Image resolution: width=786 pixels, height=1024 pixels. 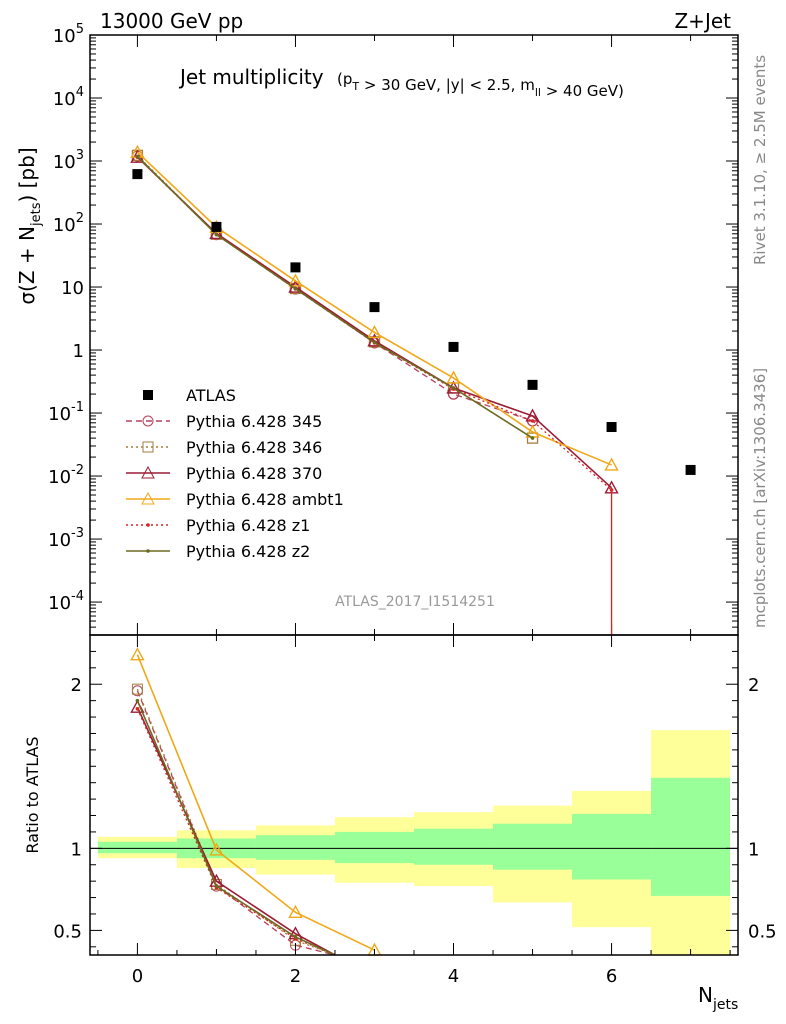 What do you see at coordinates (137, 976) in the screenshot?
I see `x-tick-label: 0` at bounding box center [137, 976].